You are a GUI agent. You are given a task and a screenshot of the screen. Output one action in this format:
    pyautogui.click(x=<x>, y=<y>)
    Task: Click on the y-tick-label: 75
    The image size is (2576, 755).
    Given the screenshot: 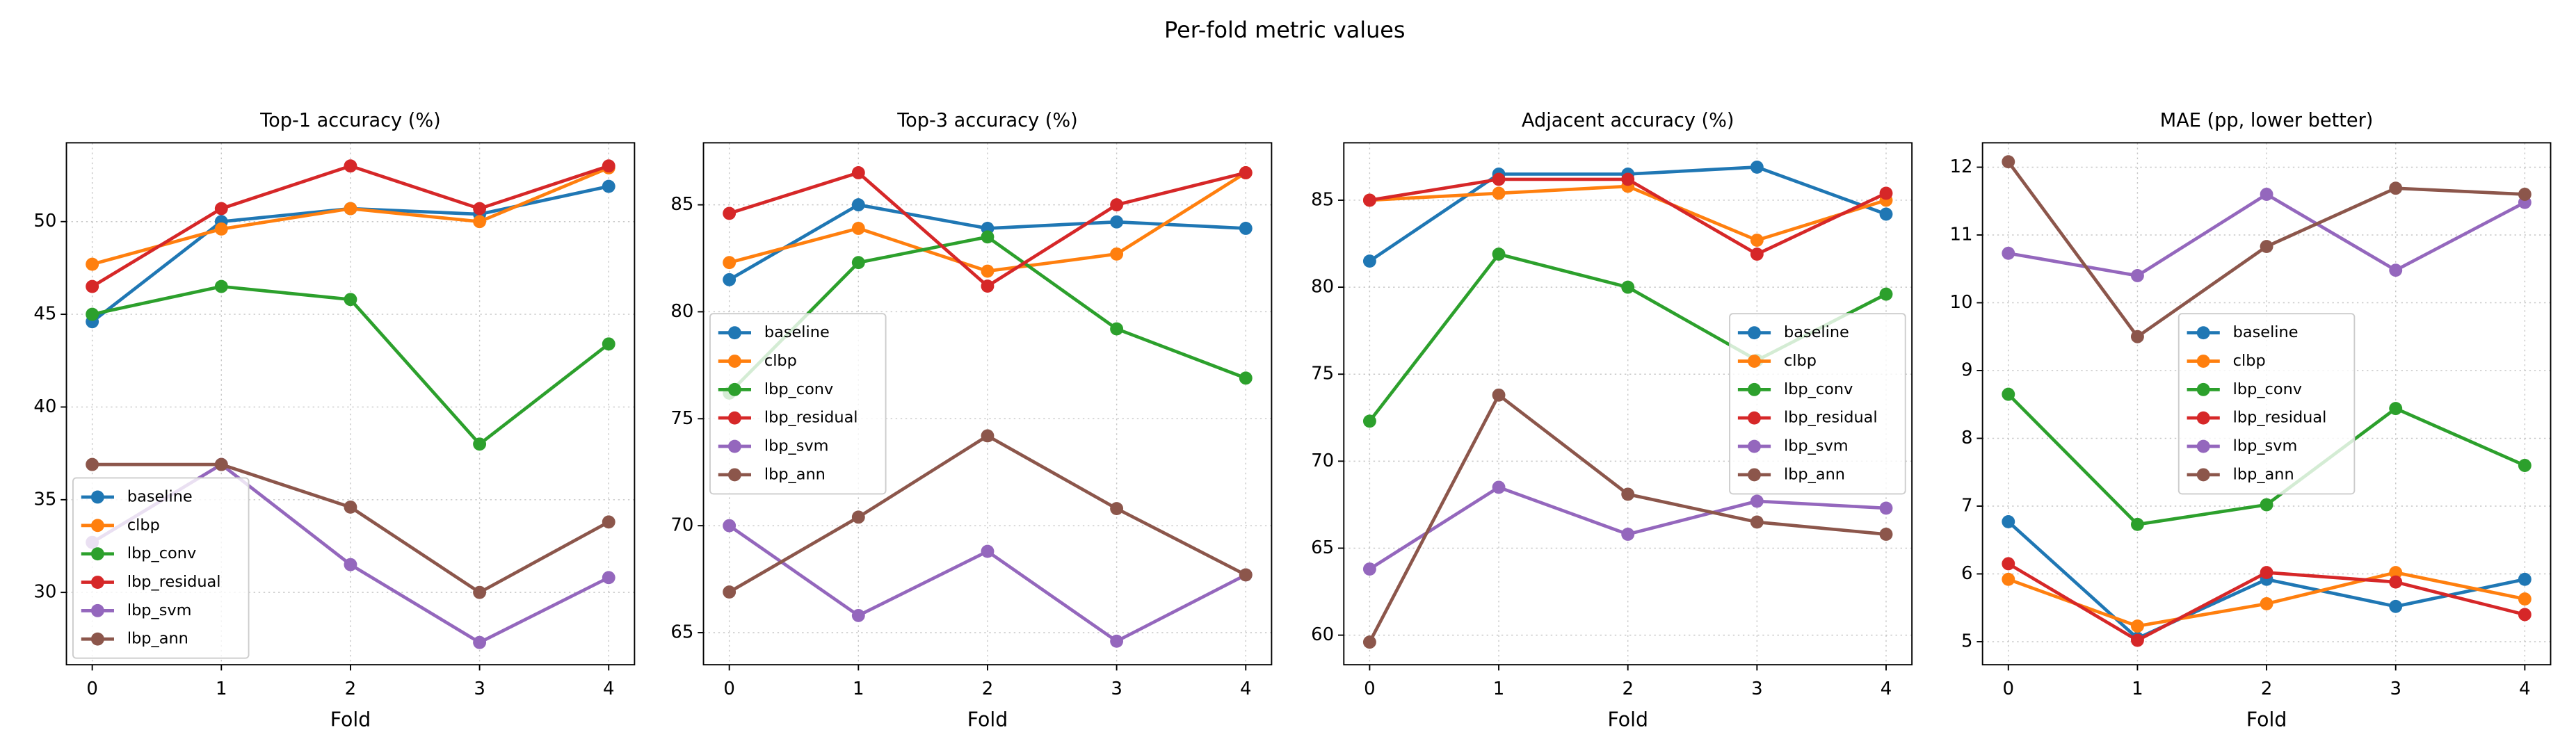 What is the action you would take?
    pyautogui.click(x=1322, y=374)
    